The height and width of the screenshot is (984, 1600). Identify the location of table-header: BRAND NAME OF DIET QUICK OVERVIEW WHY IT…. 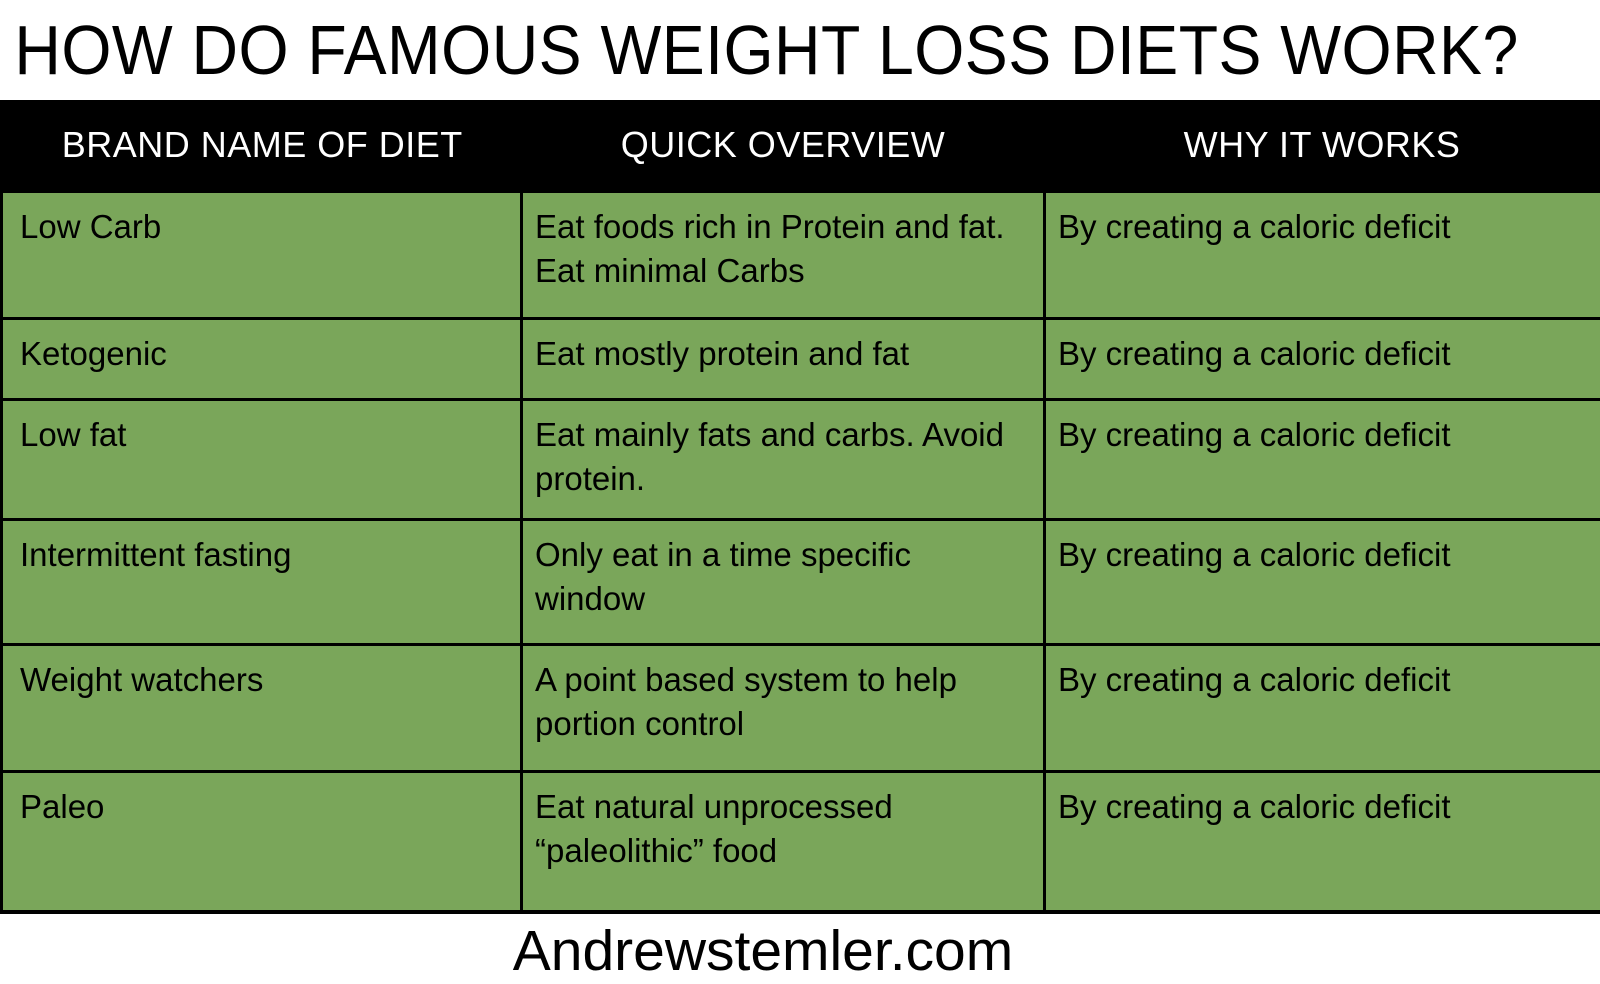
(800, 146).